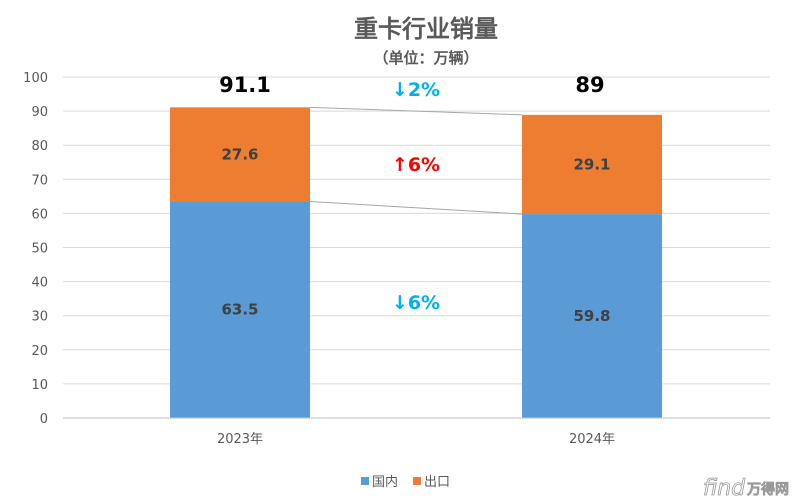  What do you see at coordinates (589, 85) in the screenshot?
I see `total-label: 89` at bounding box center [589, 85].